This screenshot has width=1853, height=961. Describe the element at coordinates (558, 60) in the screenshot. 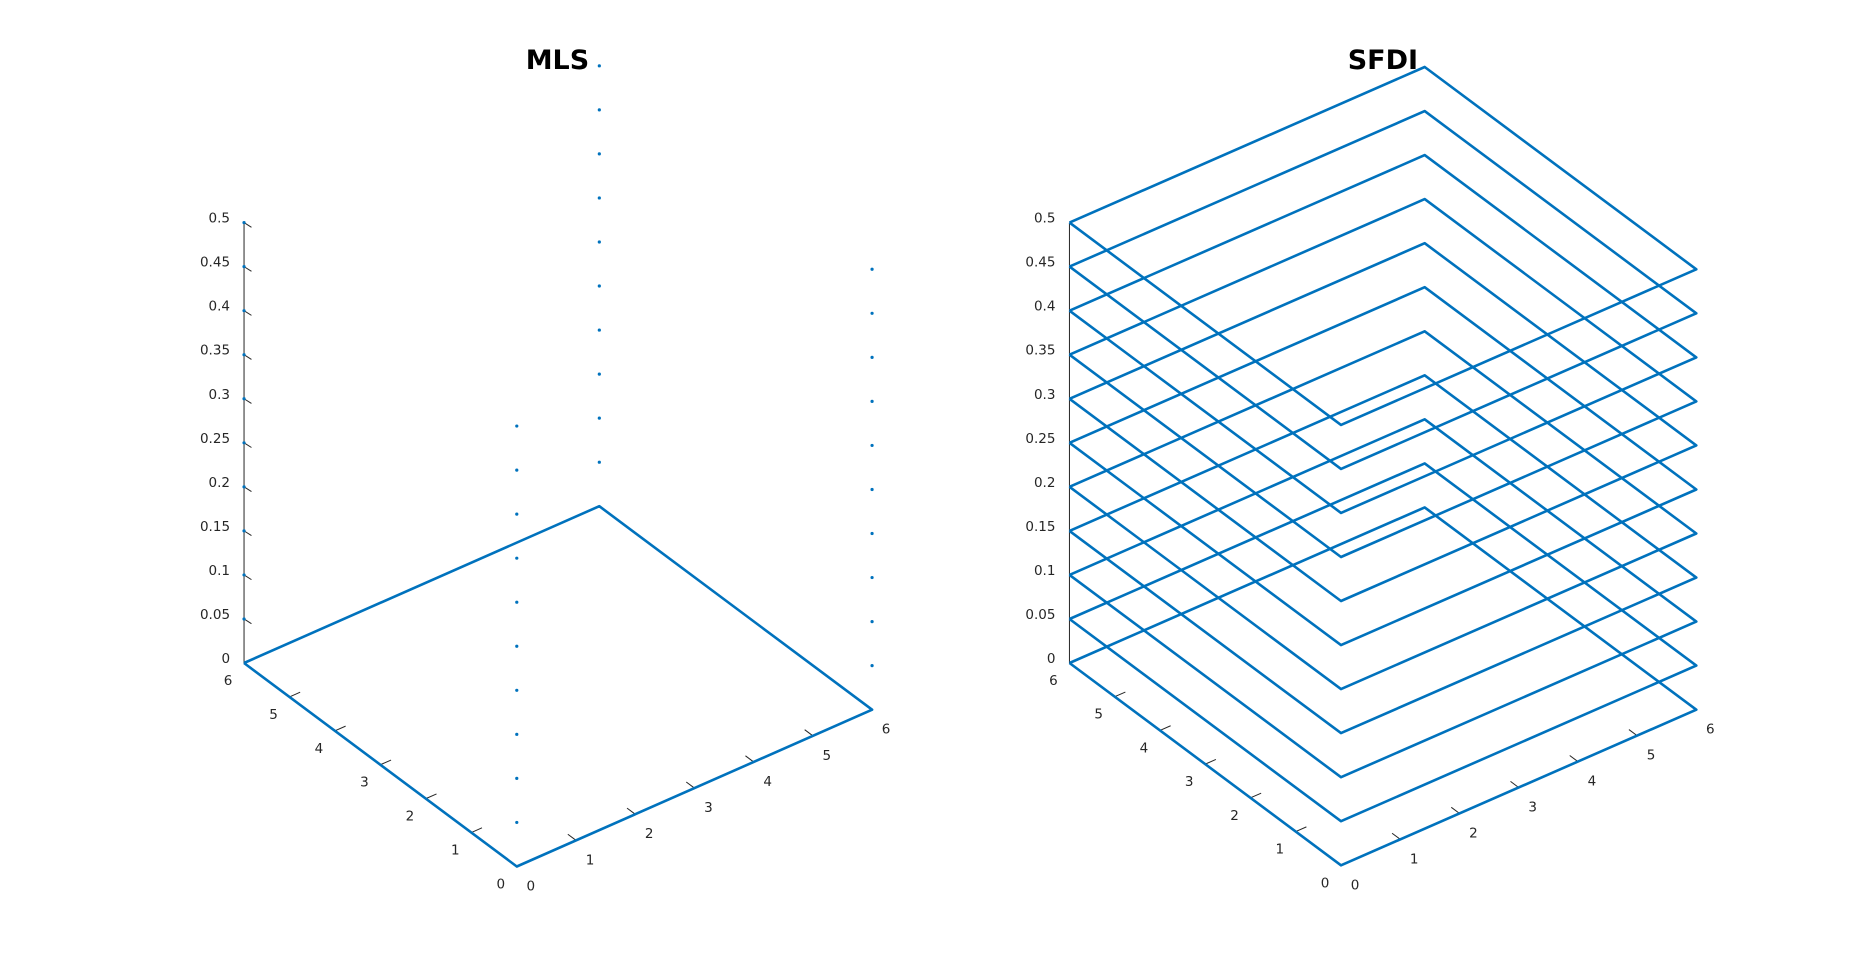

I see `chart-title: MLS` at that location.